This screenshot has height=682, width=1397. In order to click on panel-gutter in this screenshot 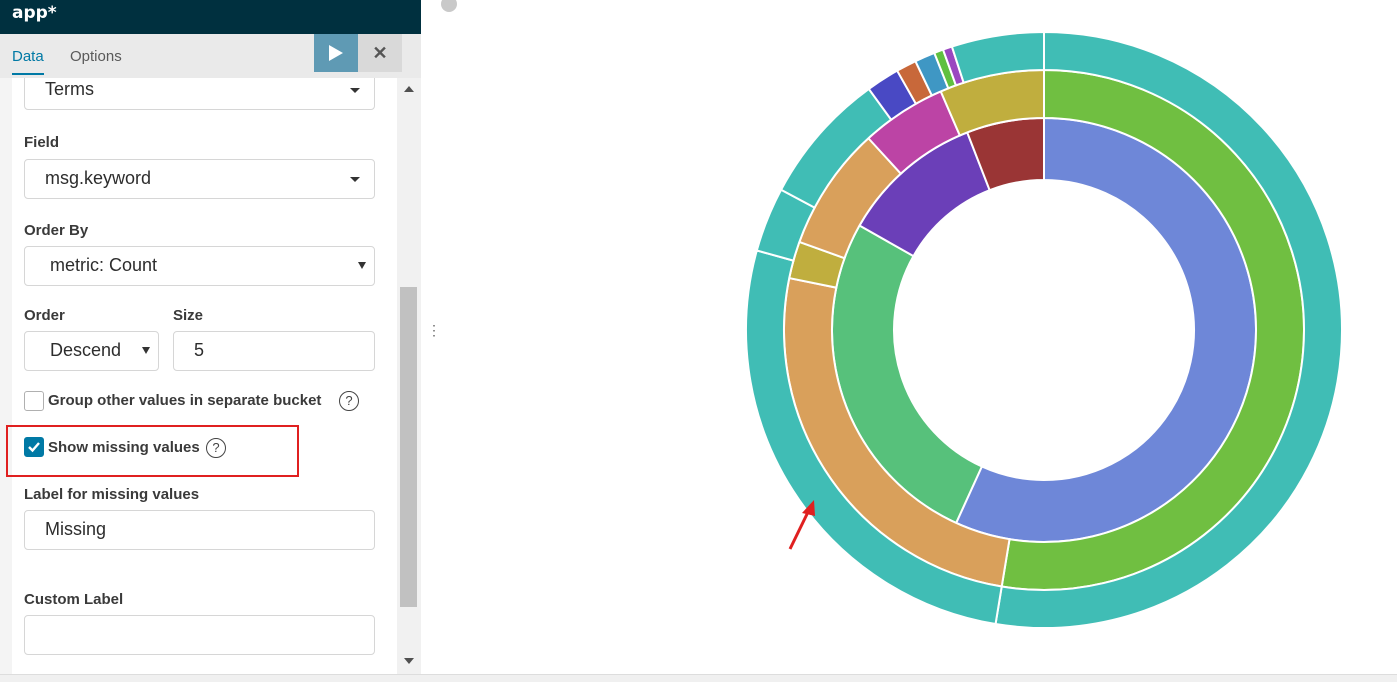, I will do `click(6, 376)`.